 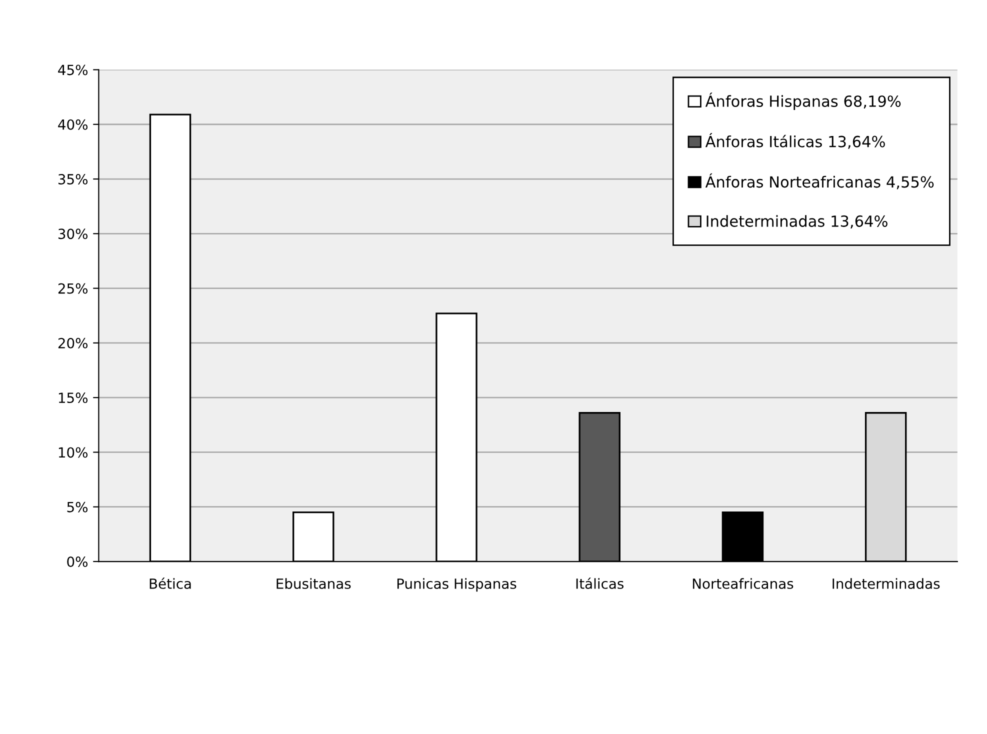 What do you see at coordinates (313, 583) in the screenshot?
I see `x-tick-label: Ebusitanas` at bounding box center [313, 583].